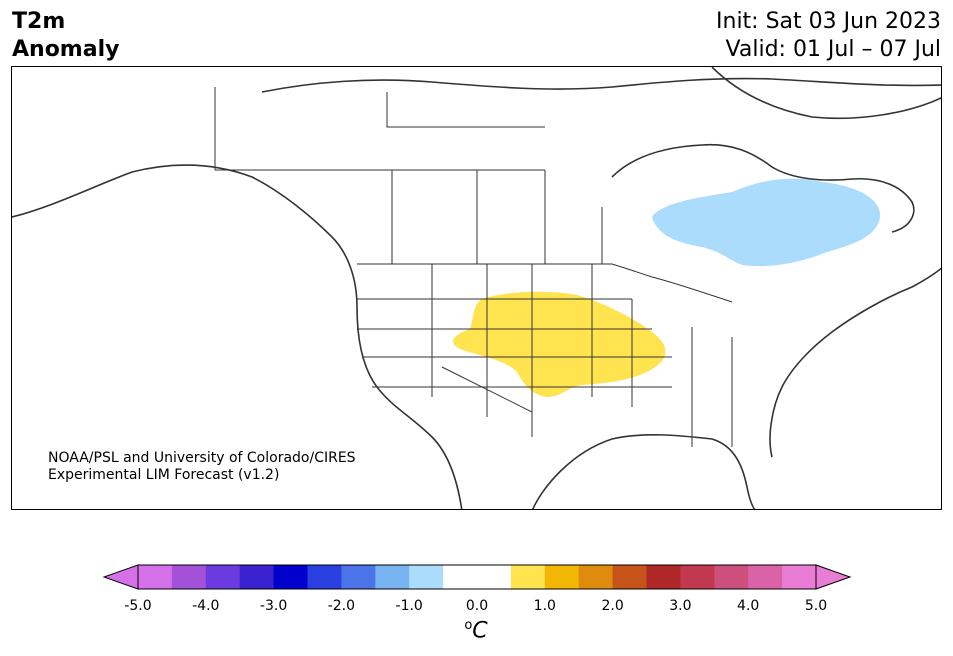  Describe the element at coordinates (644, 471) in the screenshot. I see `gulf-coastline` at that location.